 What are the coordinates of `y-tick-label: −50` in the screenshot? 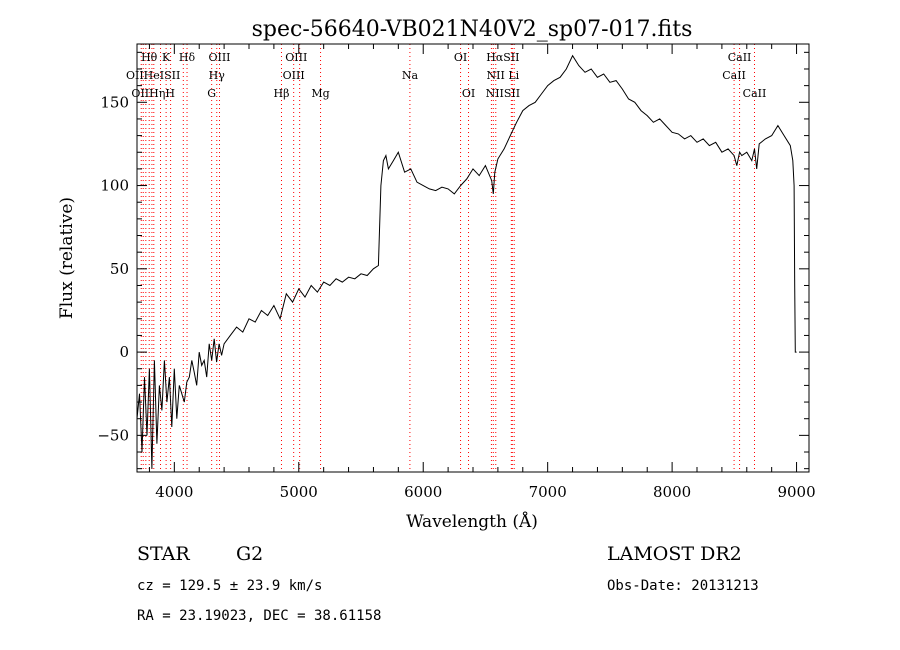 It's located at (113, 435).